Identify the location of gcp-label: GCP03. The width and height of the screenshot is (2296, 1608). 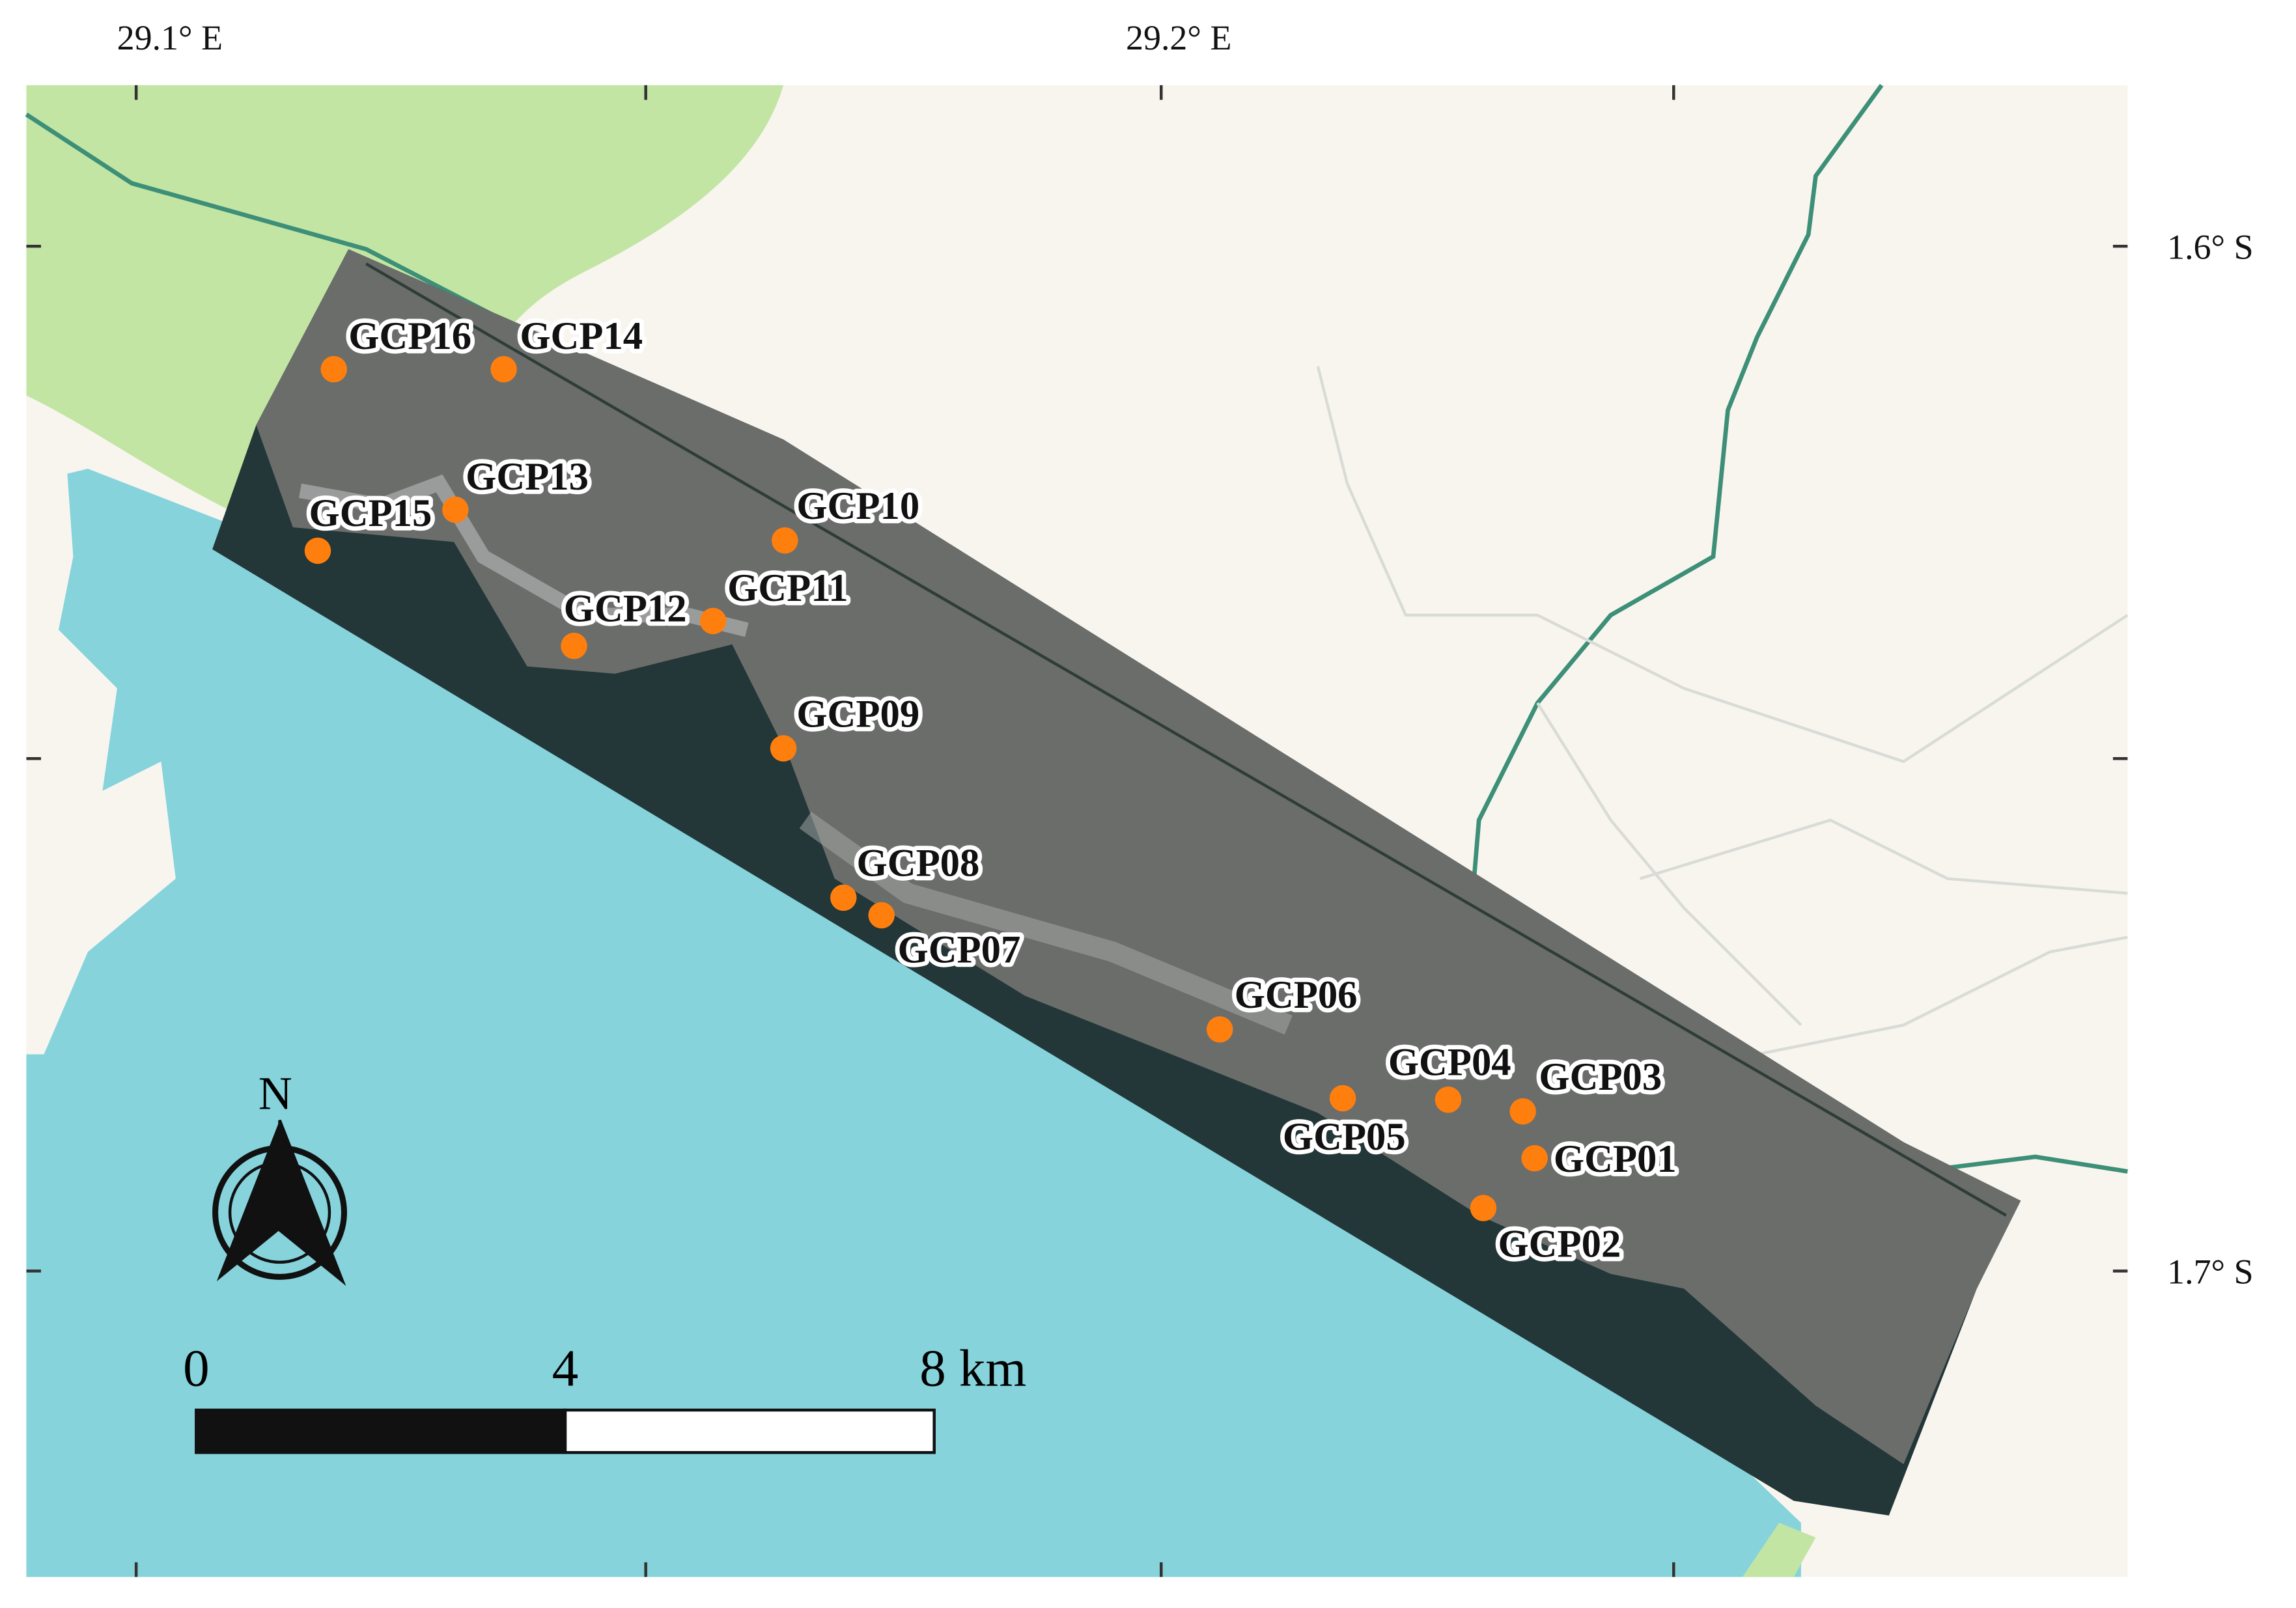
(1600, 1077).